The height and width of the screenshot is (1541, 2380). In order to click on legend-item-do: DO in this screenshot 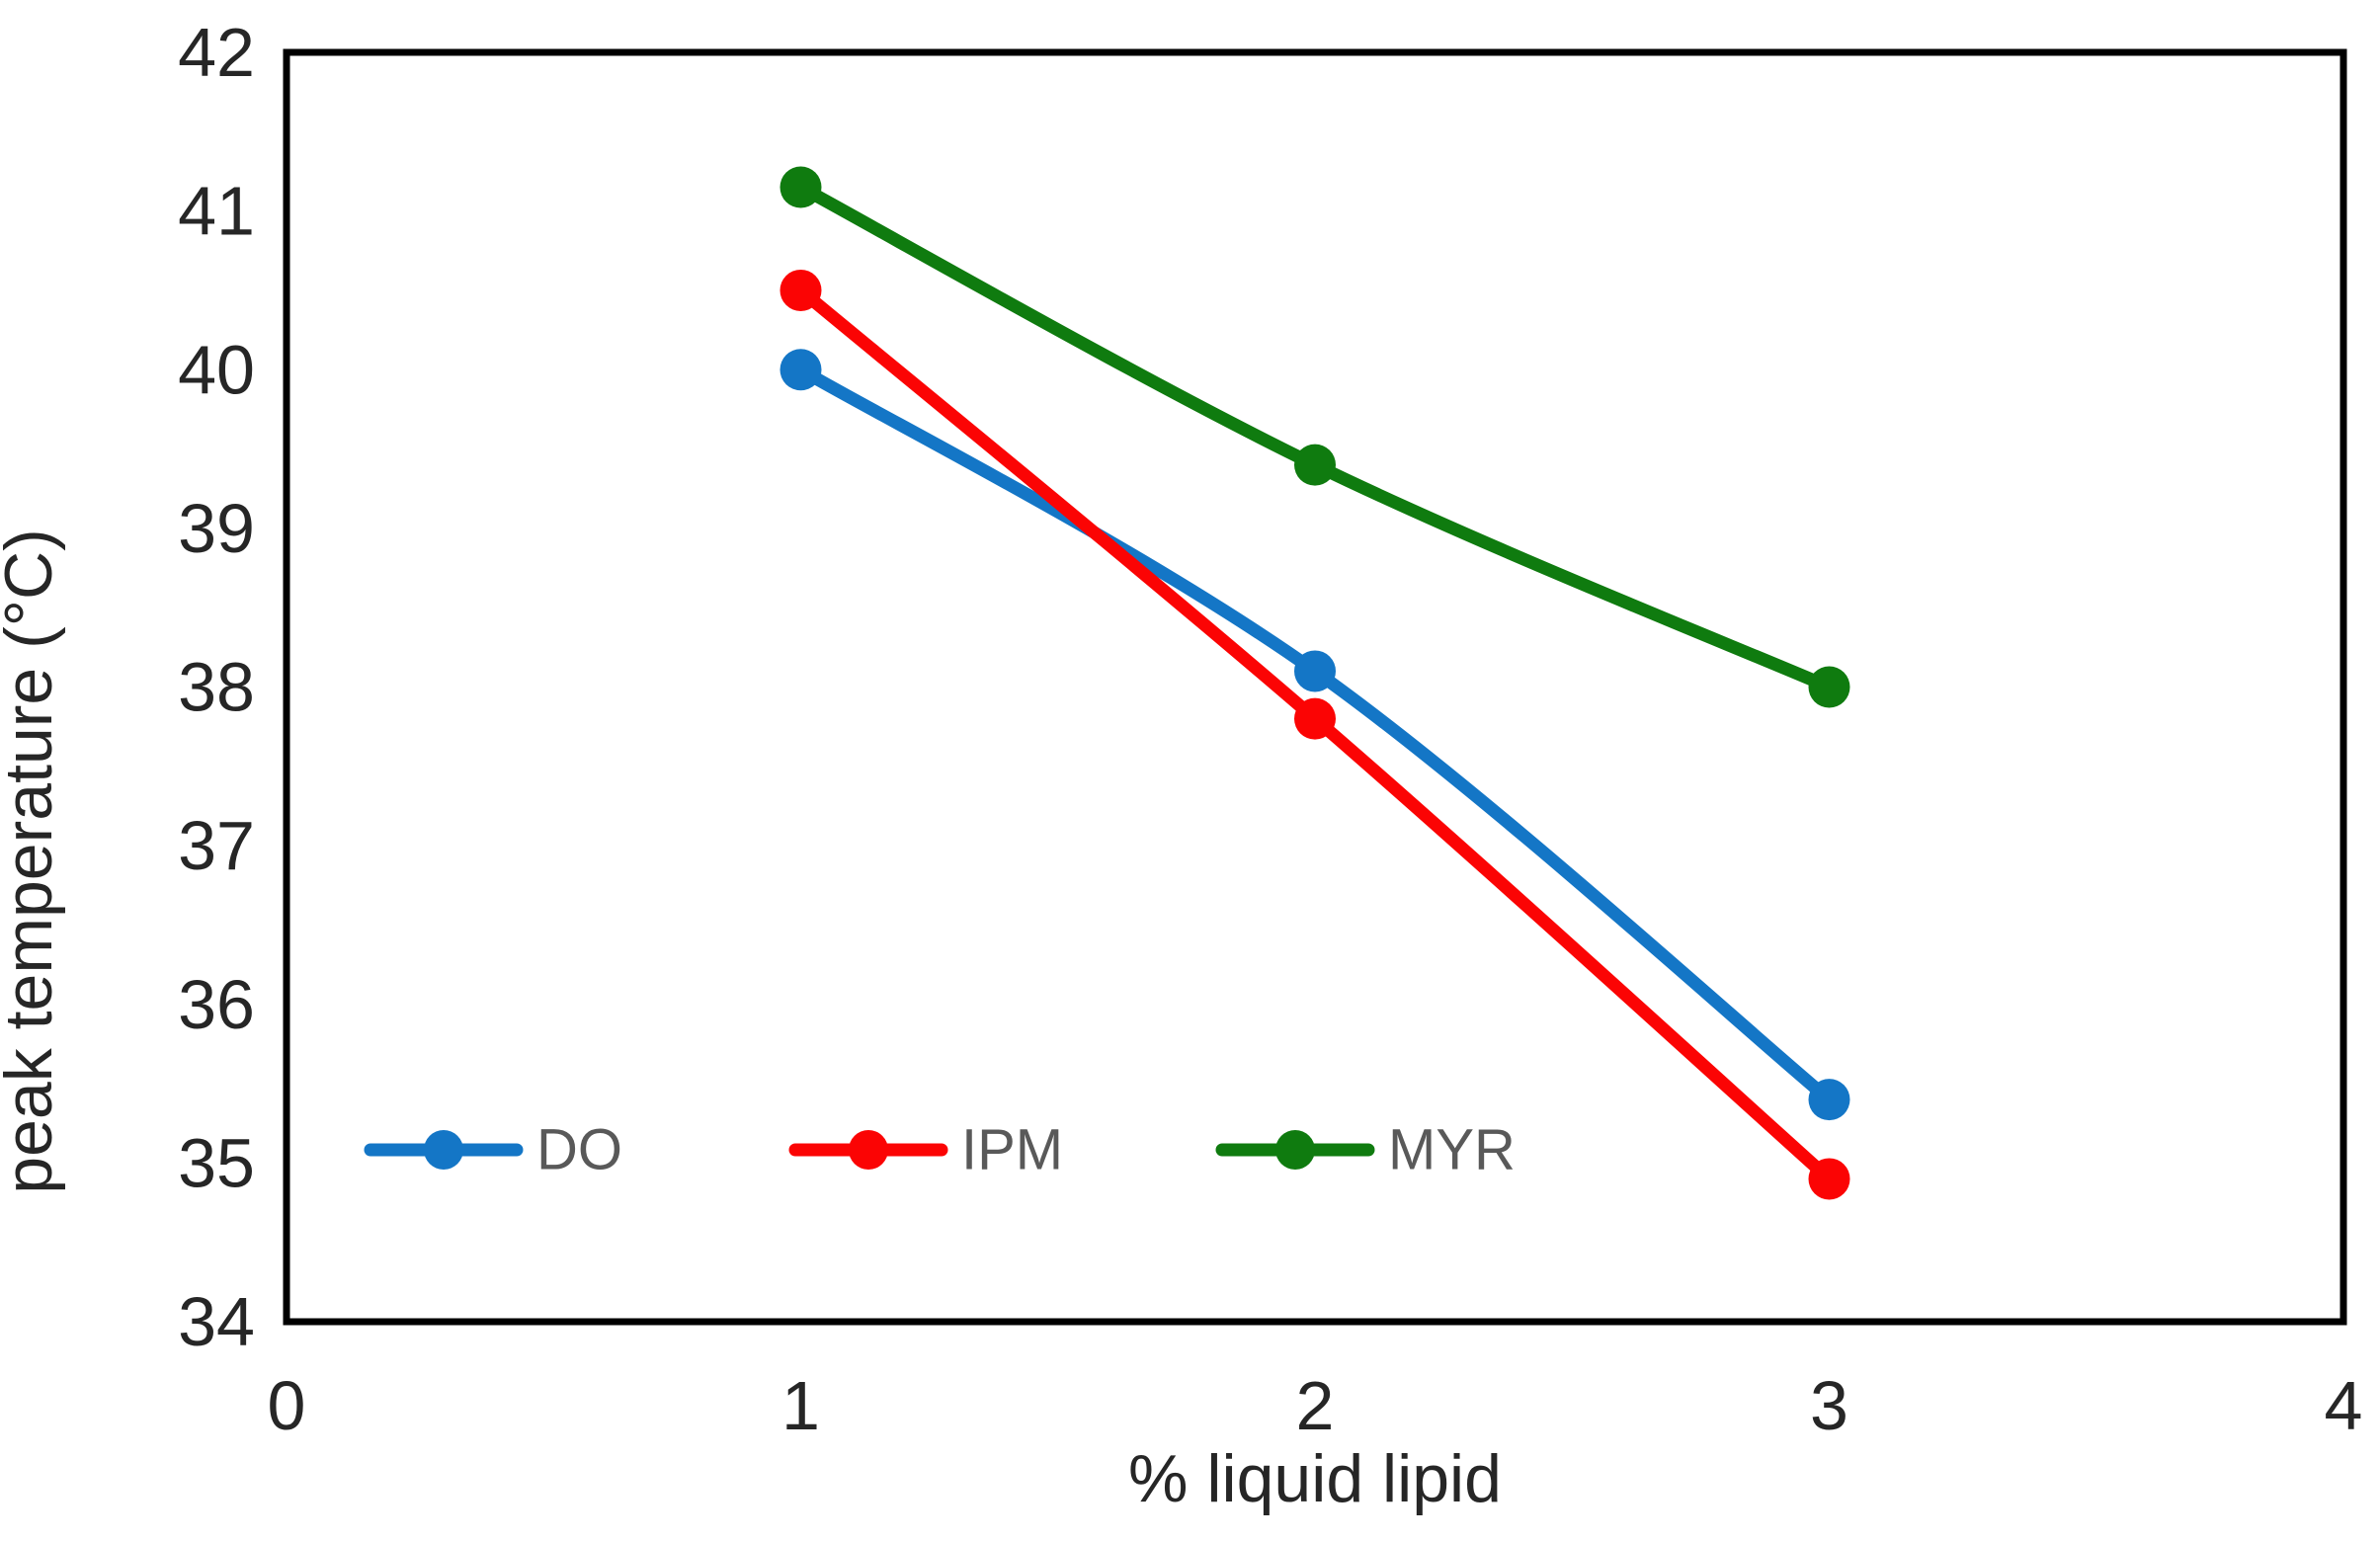, I will do `click(493, 1150)`.